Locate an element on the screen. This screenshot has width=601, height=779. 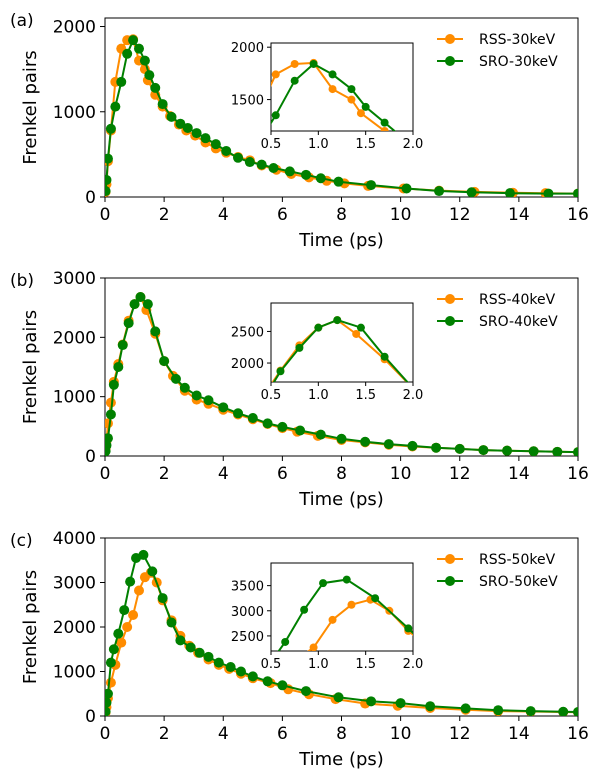
legend-label: RSS-40keV is located at coordinates (517, 300).